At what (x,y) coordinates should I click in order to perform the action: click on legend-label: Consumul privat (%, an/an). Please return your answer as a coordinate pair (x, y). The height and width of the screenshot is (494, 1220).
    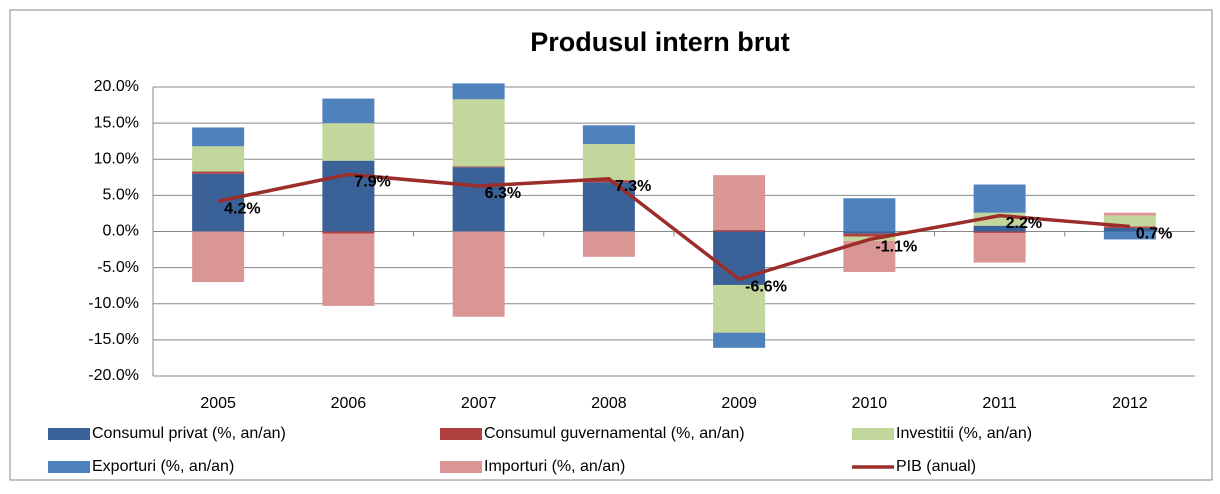
    Looking at the image, I should click on (189, 433).